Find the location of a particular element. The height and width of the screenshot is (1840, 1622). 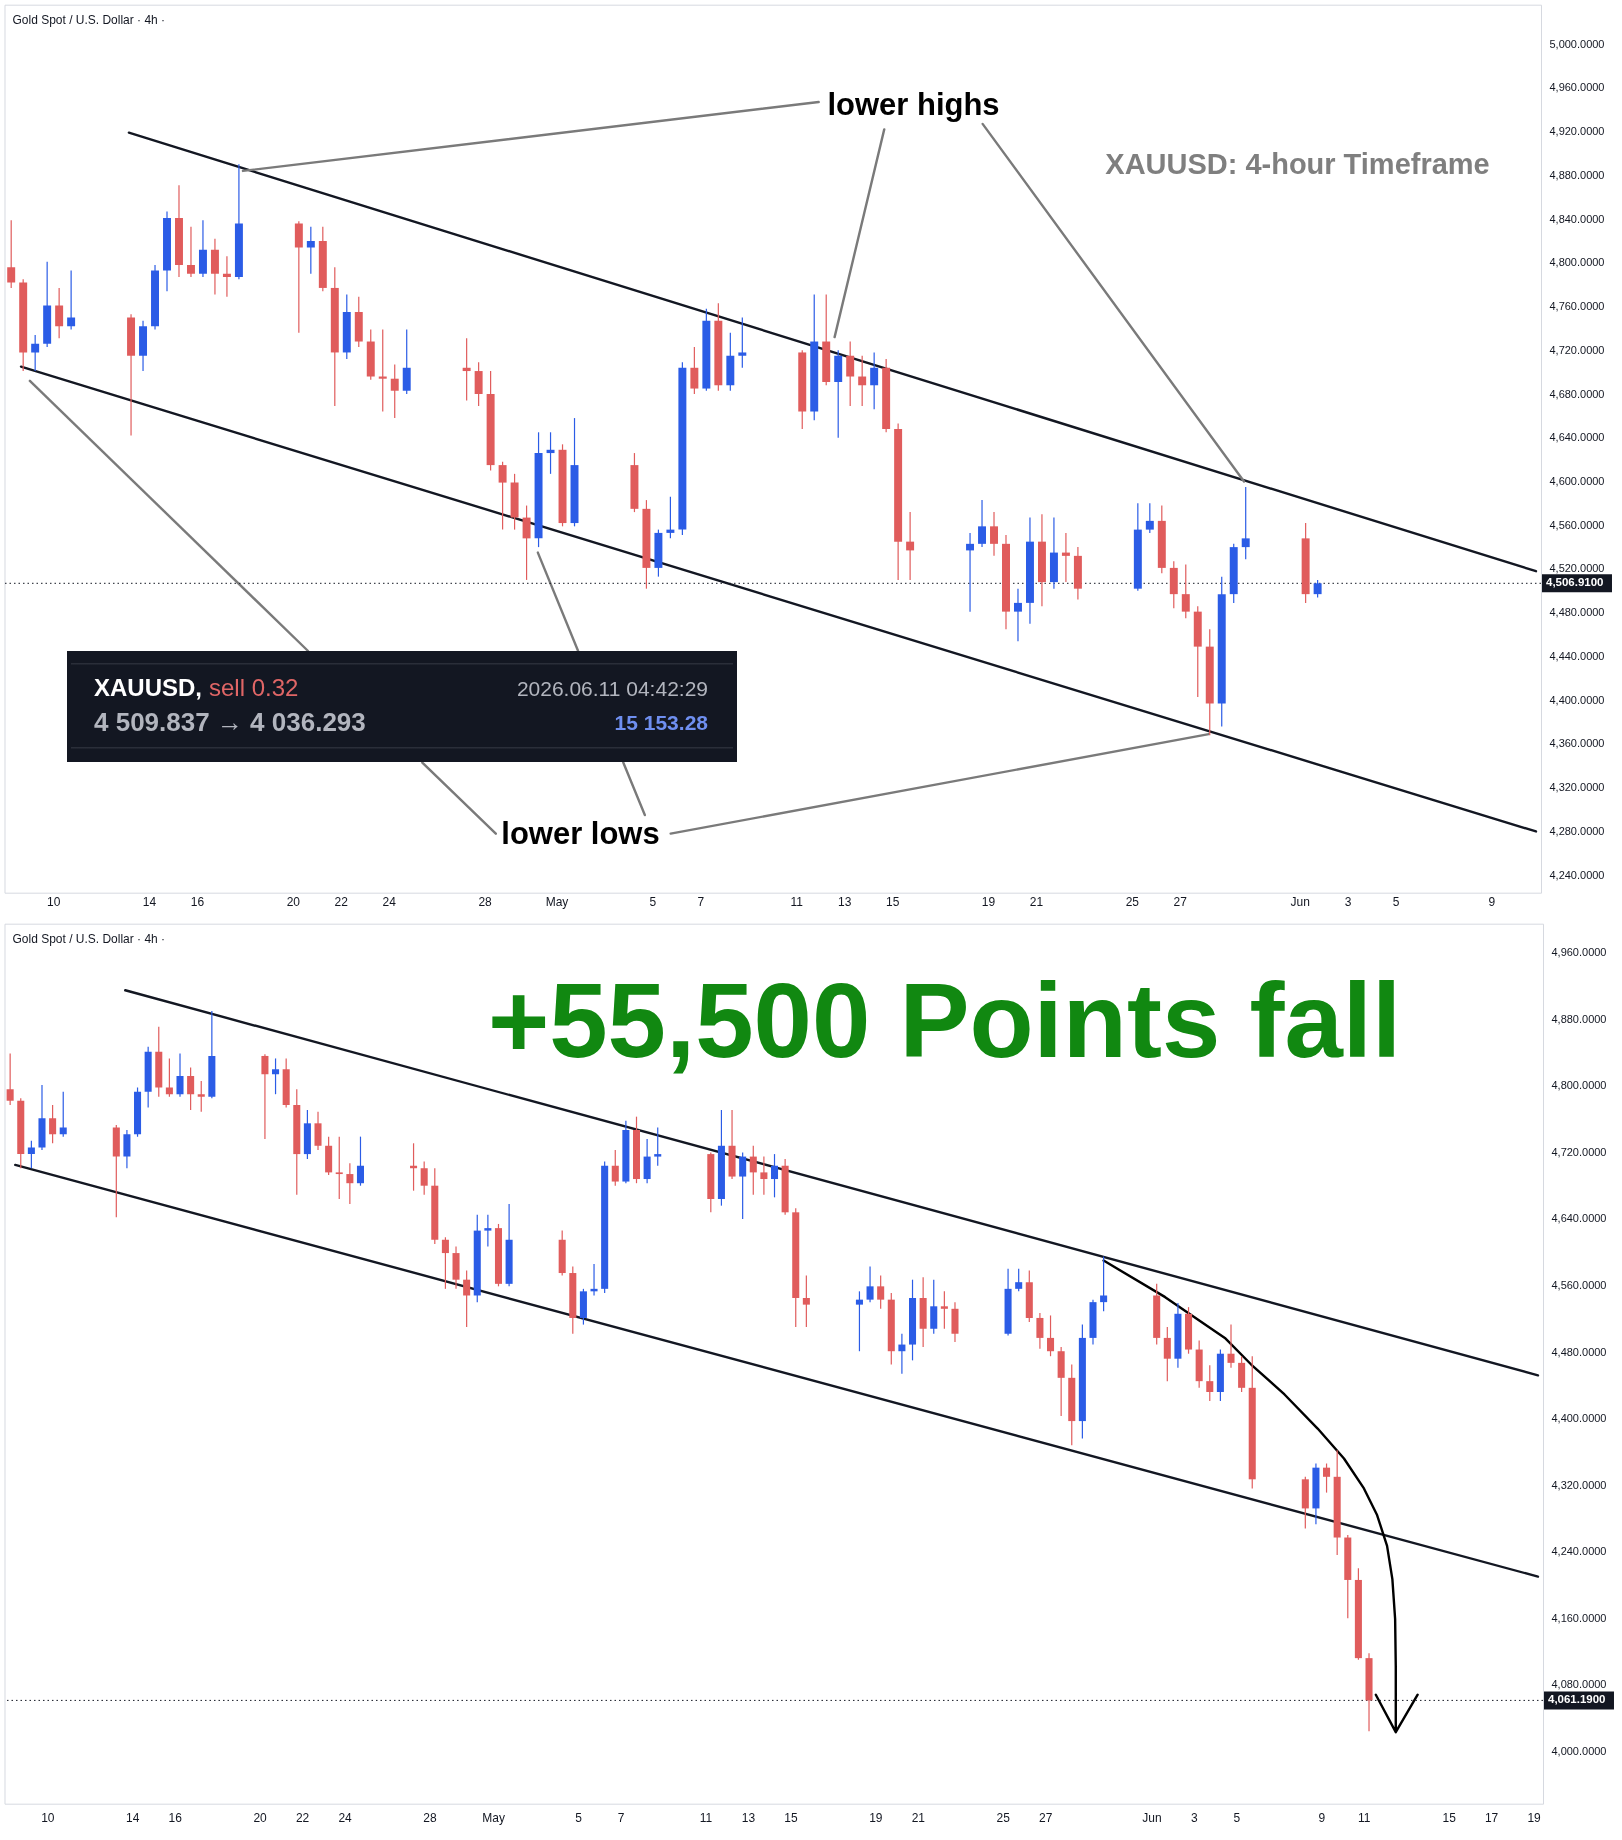

x-tick-label: 3 is located at coordinates (1348, 902).